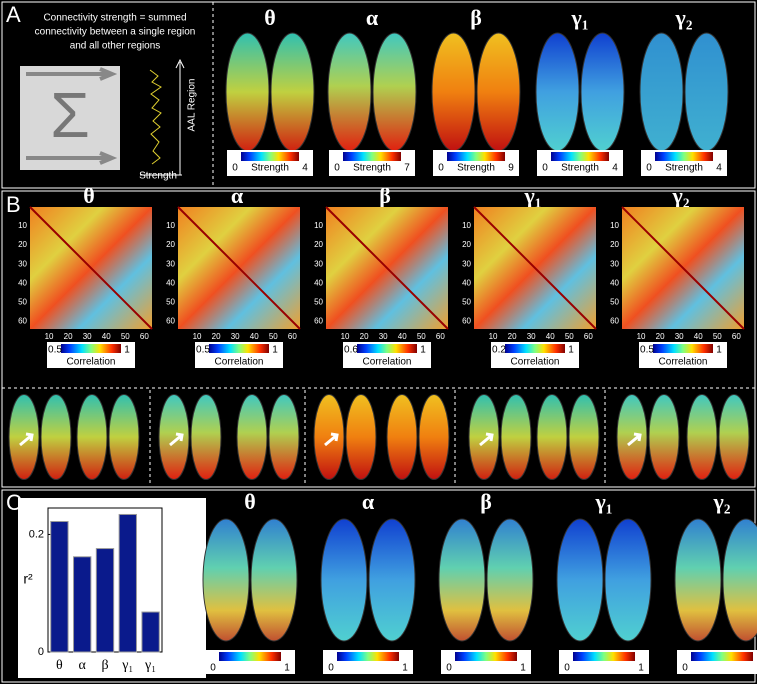 This screenshot has width=757, height=684. Describe the element at coordinates (28, 579) in the screenshot. I see `y-axis-label: r²` at that location.